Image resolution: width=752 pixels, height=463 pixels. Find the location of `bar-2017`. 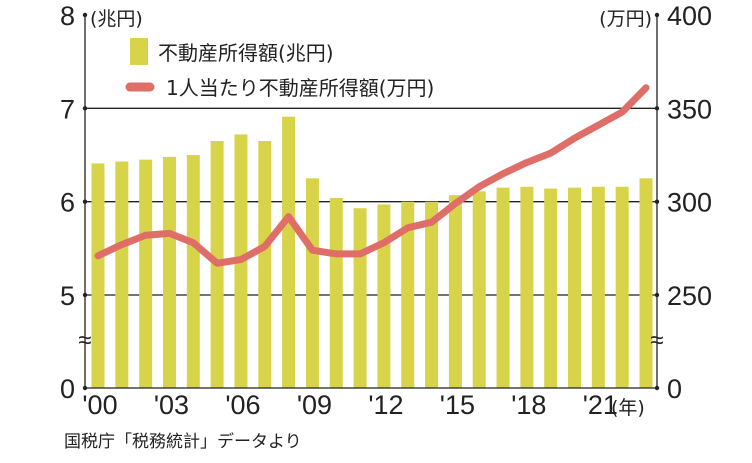

bar-2017 is located at coordinates (503, 287).